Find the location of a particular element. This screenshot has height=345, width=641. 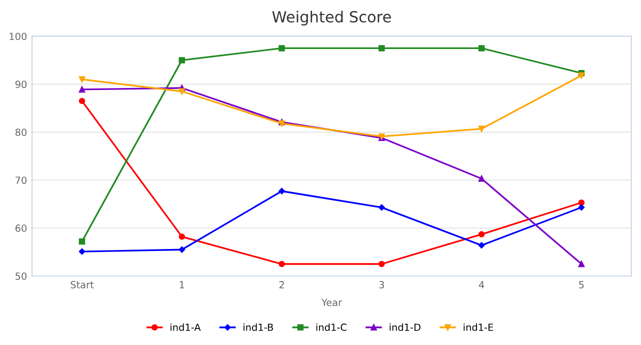

legend-label: ind1-A is located at coordinates (185, 327).